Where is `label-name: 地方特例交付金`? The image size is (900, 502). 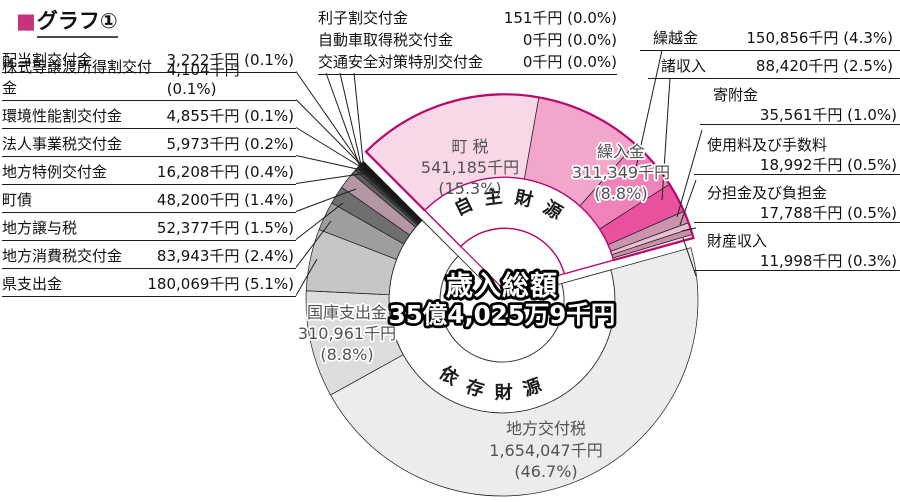
label-name: 地方特例交付金 is located at coordinates (55, 171).